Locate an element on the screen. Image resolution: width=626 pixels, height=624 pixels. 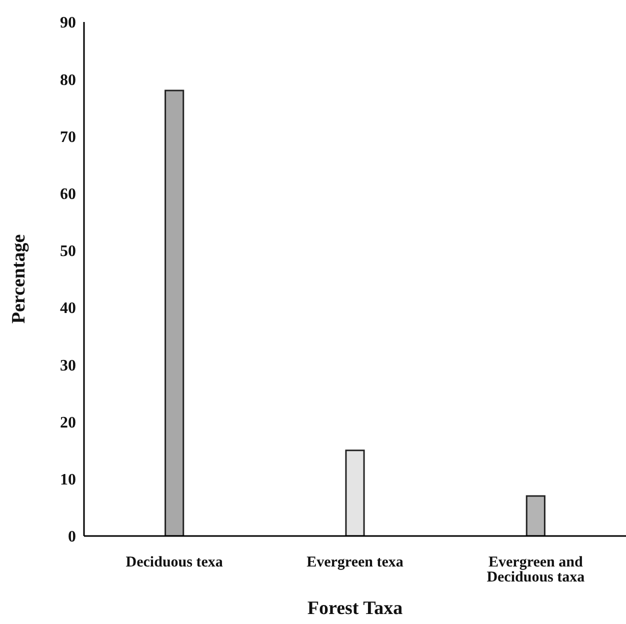
y-tick-label: 0 is located at coordinates (72, 537).